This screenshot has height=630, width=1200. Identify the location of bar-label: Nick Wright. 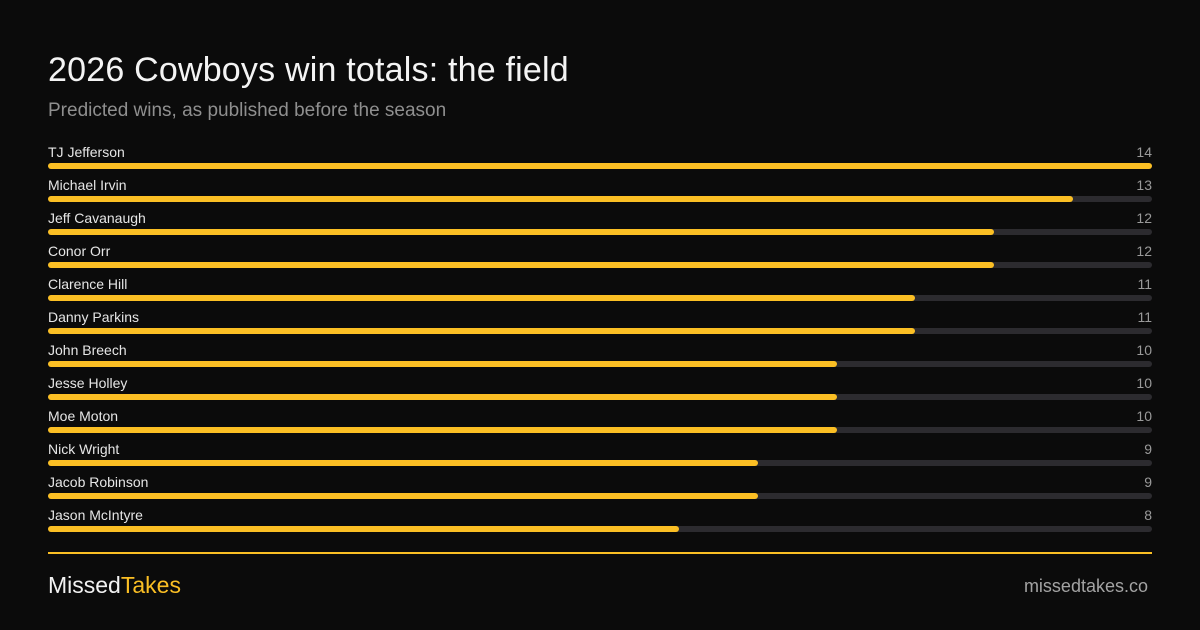
(84, 449).